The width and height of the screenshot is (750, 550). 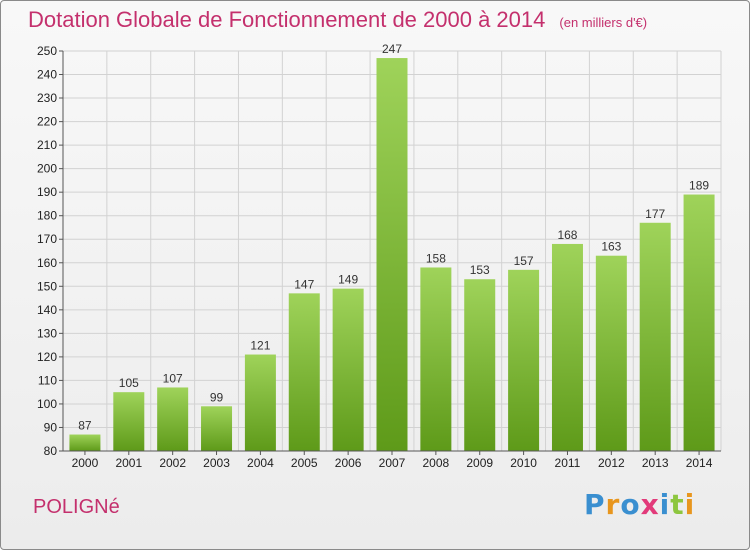 I want to click on chart-unit: (en milliers d'€), so click(x=603, y=22).